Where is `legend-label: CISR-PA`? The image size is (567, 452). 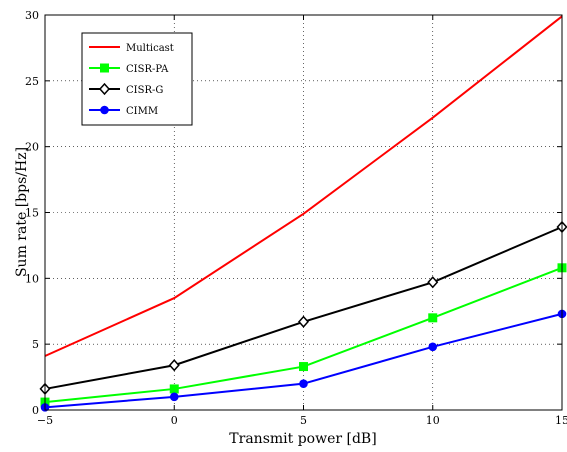
legend-label: CISR-PA is located at coordinates (147, 69).